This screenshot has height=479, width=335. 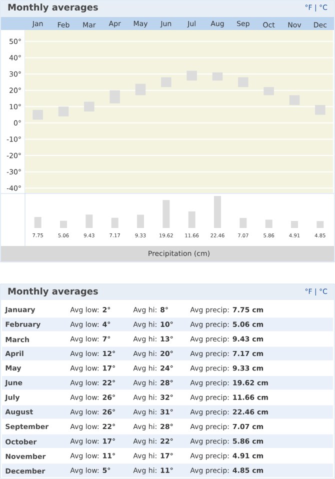 I want to click on text: Monthly averages, so click(x=53, y=292).